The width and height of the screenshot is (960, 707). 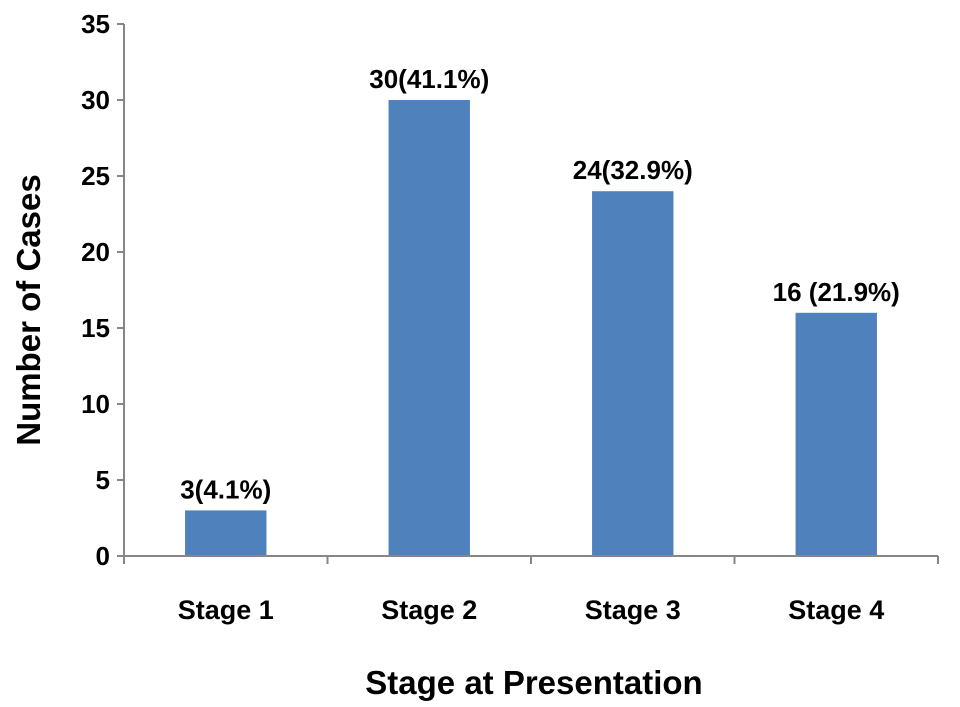 I want to click on x-axis-title: Stage at Presentation, so click(x=533, y=682).